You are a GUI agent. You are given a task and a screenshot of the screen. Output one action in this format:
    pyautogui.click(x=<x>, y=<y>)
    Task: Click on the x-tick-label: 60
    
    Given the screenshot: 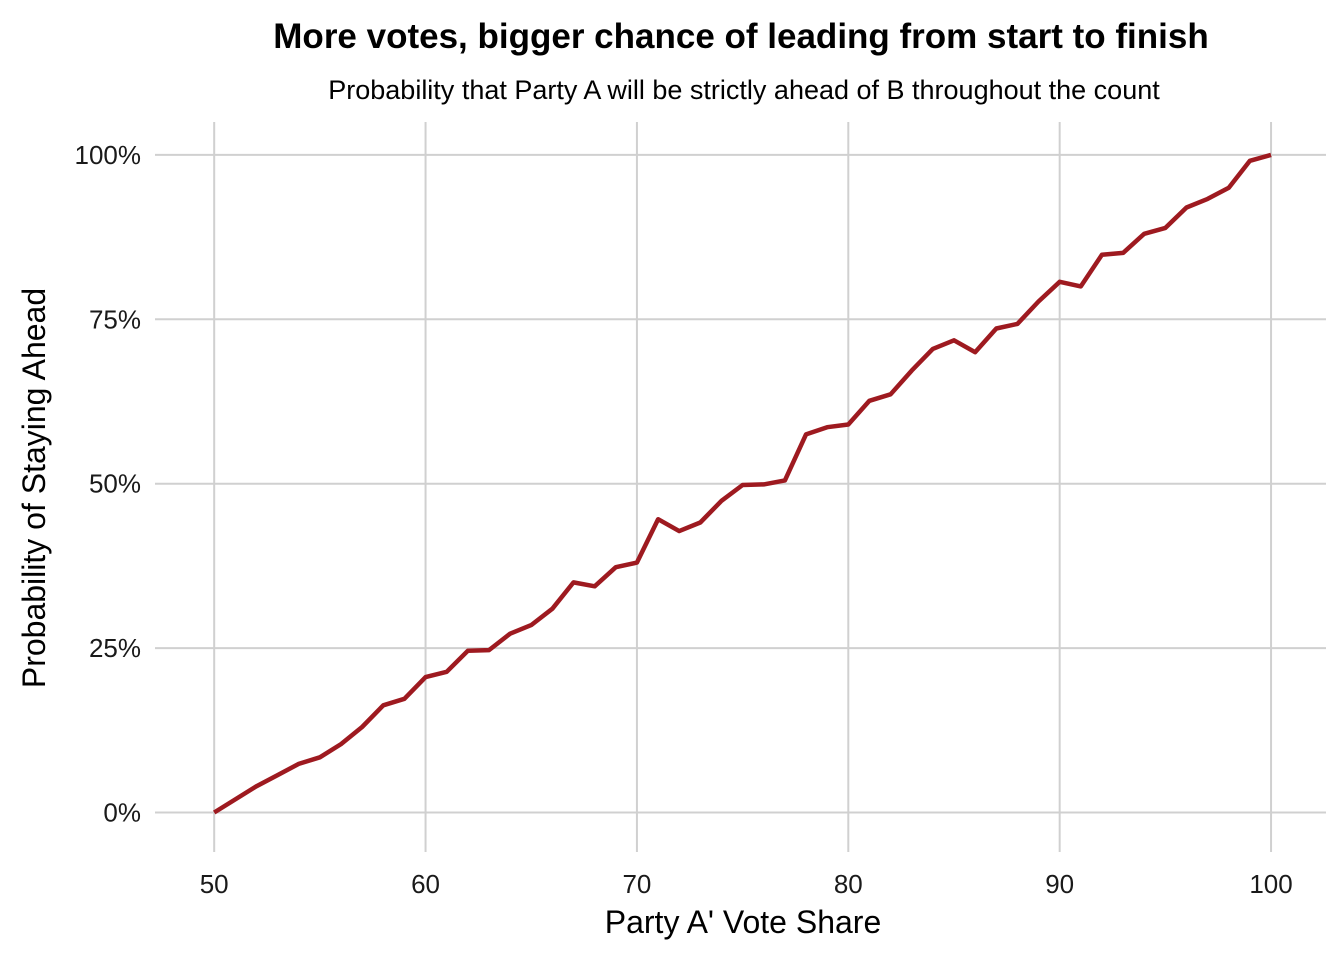 What is the action you would take?
    pyautogui.click(x=425, y=884)
    